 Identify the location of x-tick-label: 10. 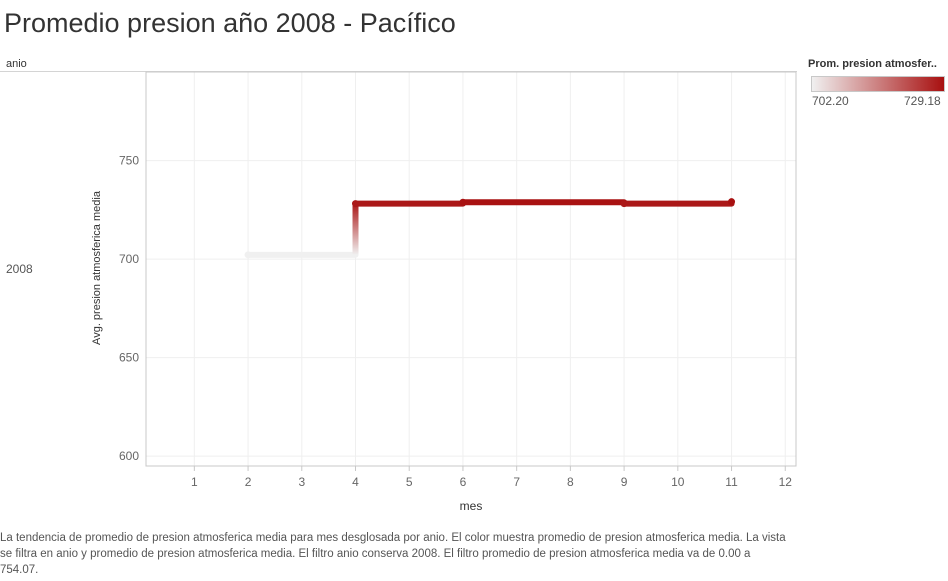
(678, 482).